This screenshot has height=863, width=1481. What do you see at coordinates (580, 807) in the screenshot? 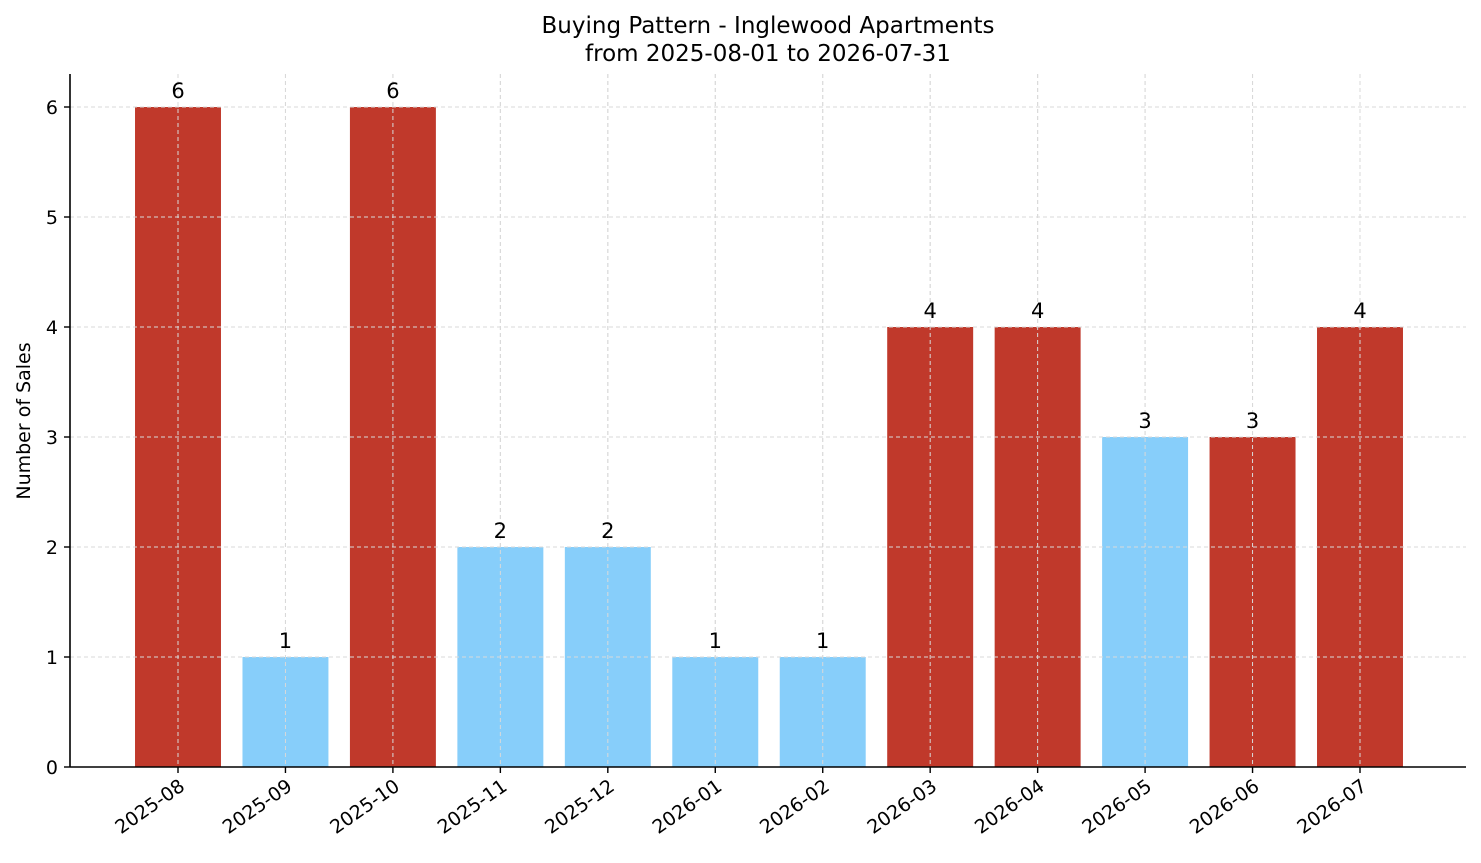
I see `x-tick-label: 2025-12` at bounding box center [580, 807].